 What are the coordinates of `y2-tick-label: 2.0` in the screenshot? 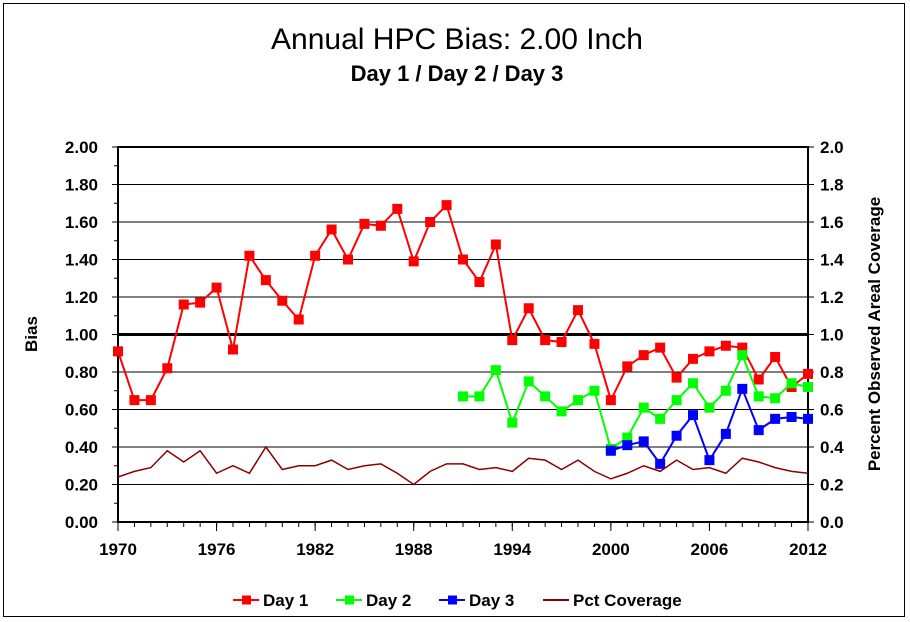 It's located at (832, 147).